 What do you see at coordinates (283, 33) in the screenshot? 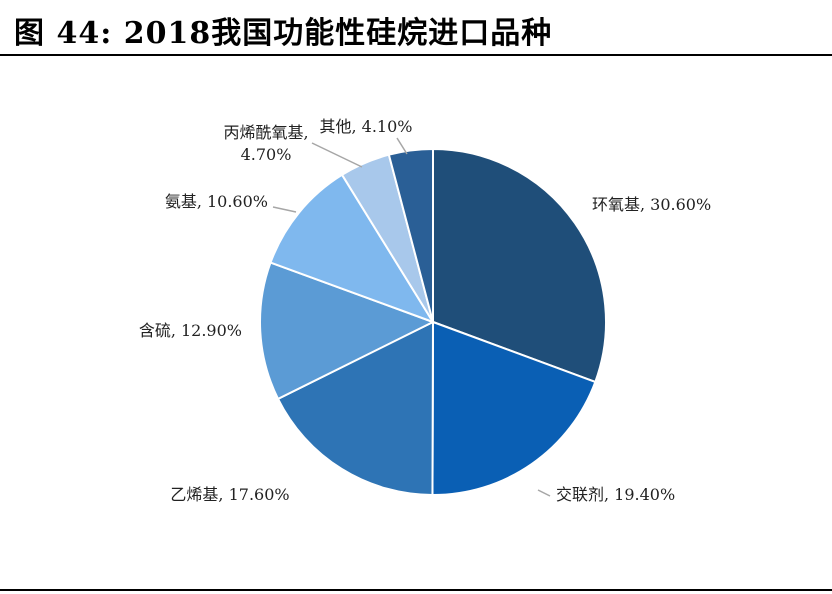
I see `figure-title: 图 44: 2018我国功能性硅烷进口品种` at bounding box center [283, 33].